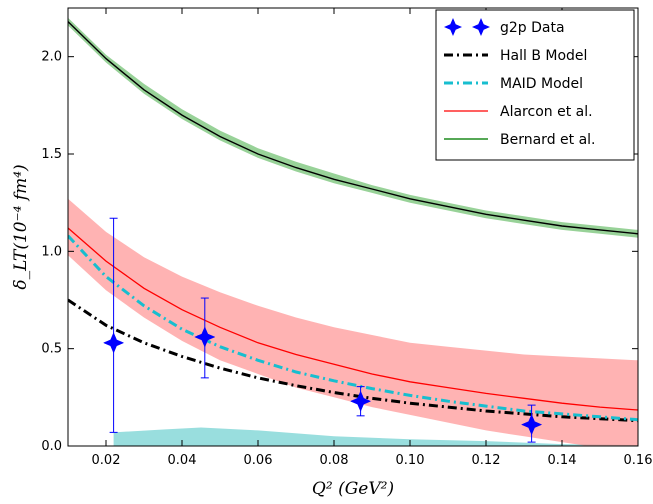 This screenshot has width=653, height=504. Describe the element at coordinates (106, 460) in the screenshot. I see `x-tick-label: 0.02` at that location.